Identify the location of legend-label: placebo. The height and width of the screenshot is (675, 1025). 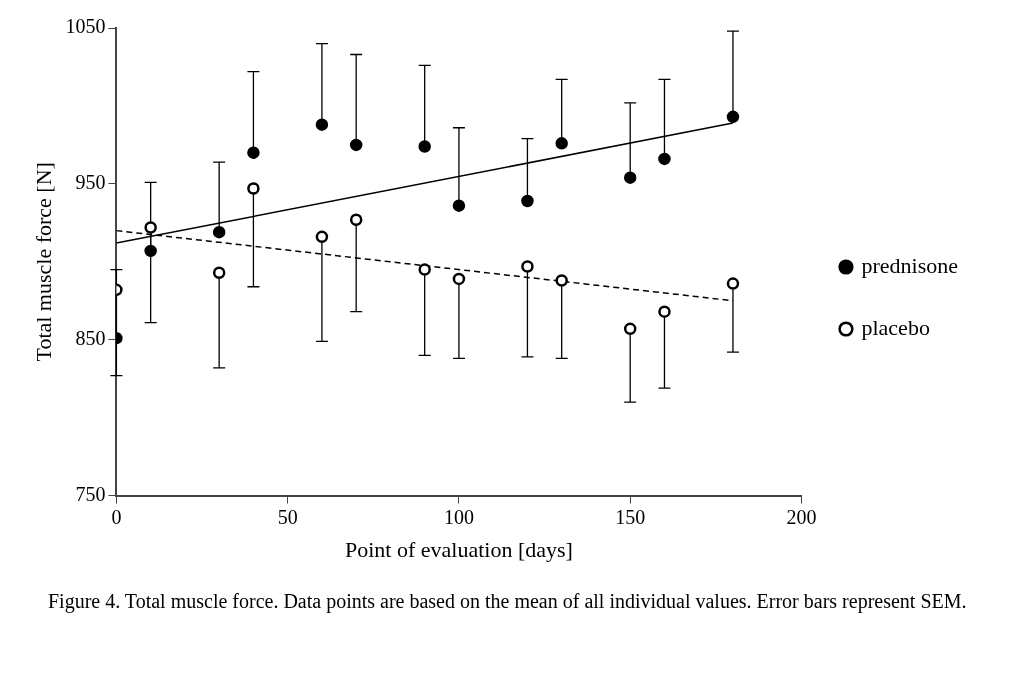
(895, 327).